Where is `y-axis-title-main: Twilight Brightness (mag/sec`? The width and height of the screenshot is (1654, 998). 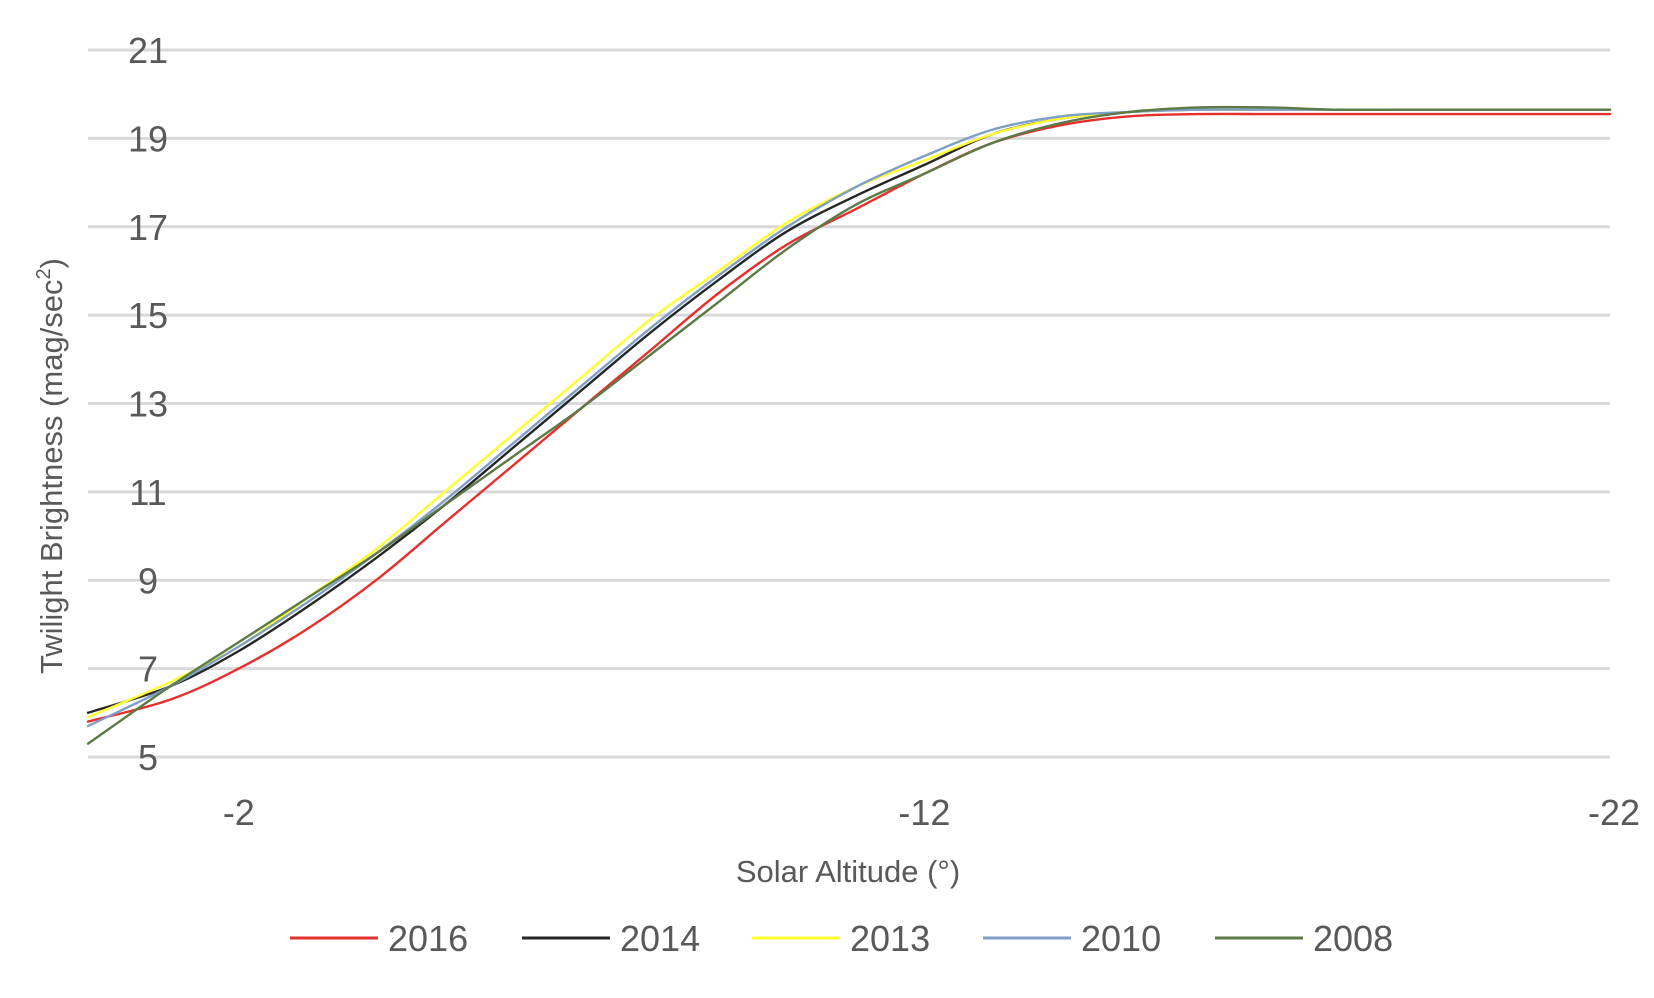 y-axis-title-main: Twilight Brightness (mag/sec is located at coordinates (51, 476).